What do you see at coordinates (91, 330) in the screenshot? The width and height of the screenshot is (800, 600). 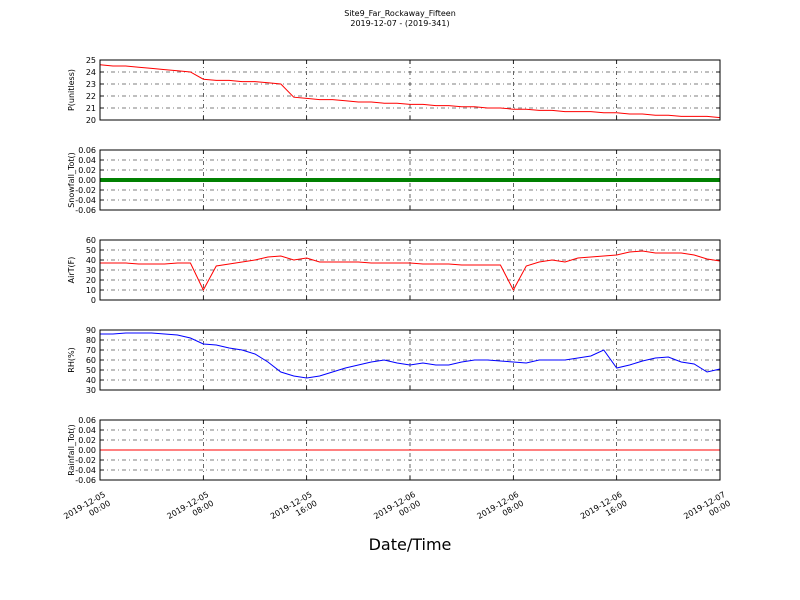 I see `y-tick-label: 90` at bounding box center [91, 330].